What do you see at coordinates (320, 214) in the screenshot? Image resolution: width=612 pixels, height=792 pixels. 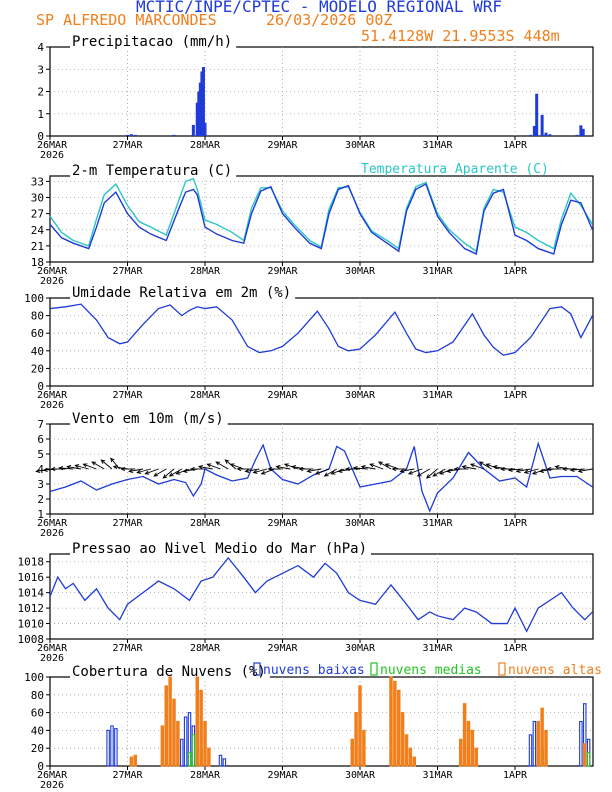 I see `panel-temp` at bounding box center [320, 214].